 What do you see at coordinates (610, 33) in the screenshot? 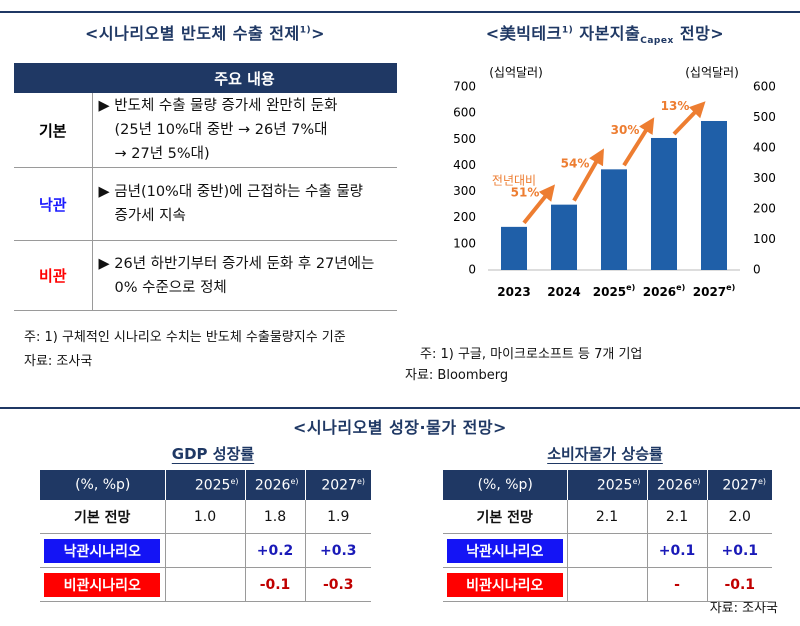
I see `title-mid: 자본지출` at bounding box center [610, 33].